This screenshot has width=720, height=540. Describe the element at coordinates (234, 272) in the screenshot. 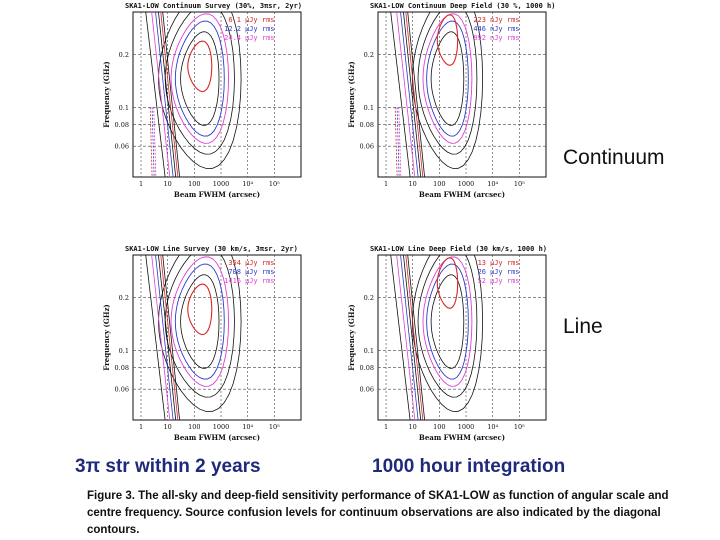

I see `legend-value: 708` at that location.